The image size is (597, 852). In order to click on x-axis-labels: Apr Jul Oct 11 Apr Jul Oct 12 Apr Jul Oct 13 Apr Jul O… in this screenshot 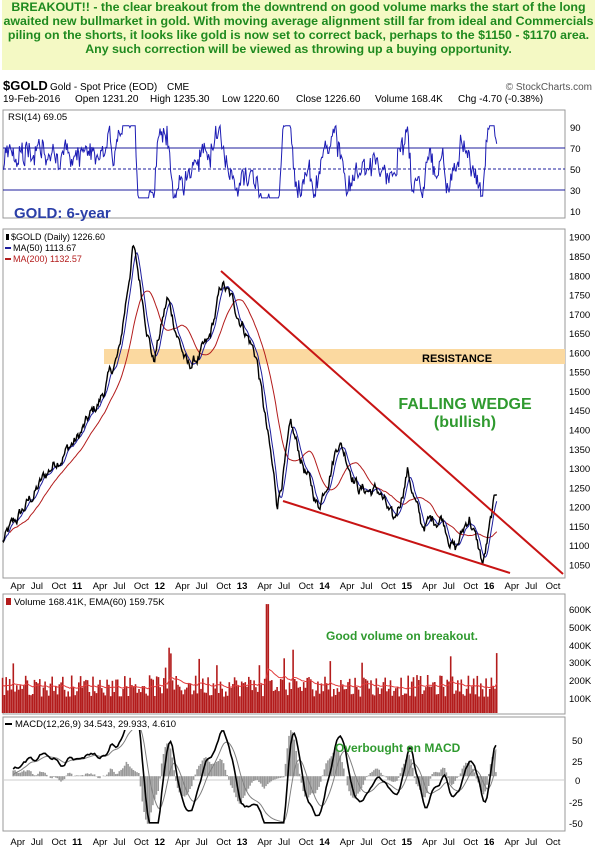, I will do `click(285, 586)`.